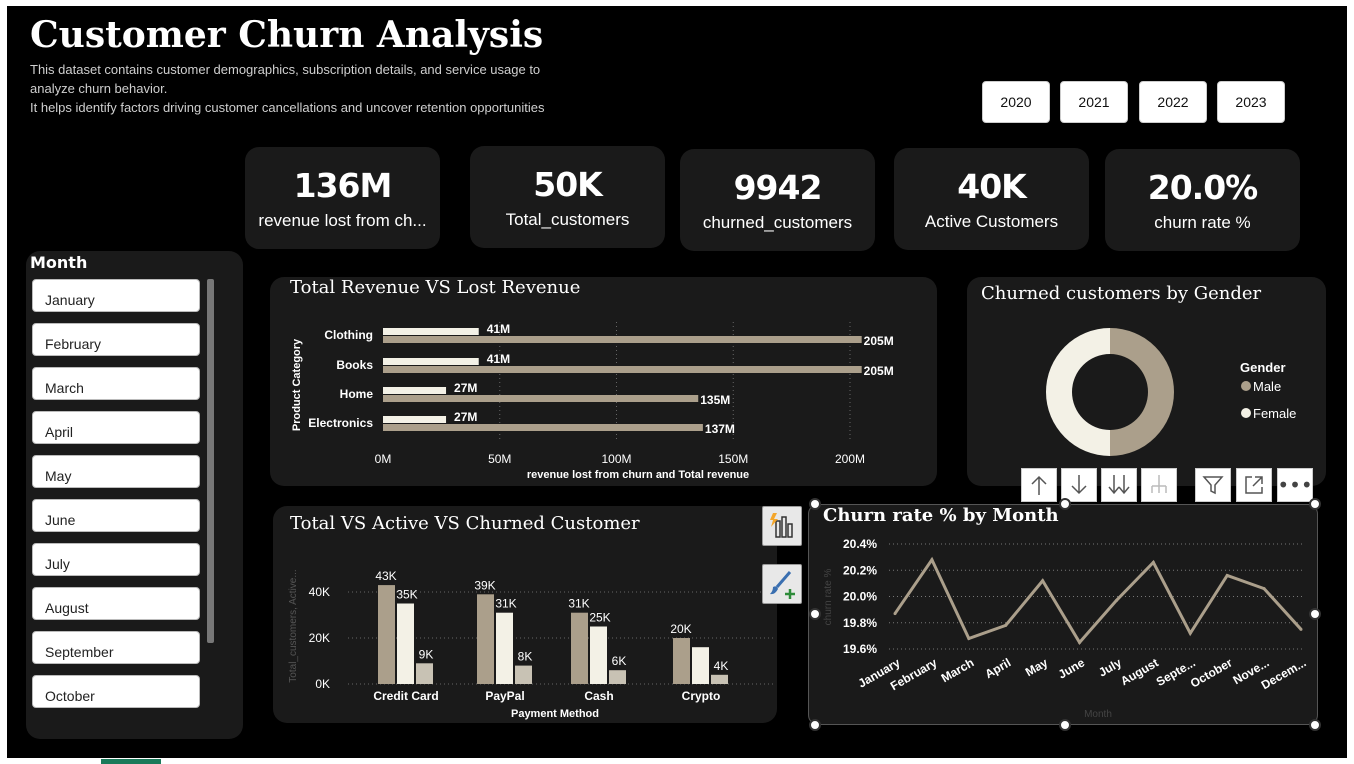 This screenshot has height=764, width=1354. What do you see at coordinates (941, 515) in the screenshot?
I see `chart-title: Churn rate % by Month` at bounding box center [941, 515].